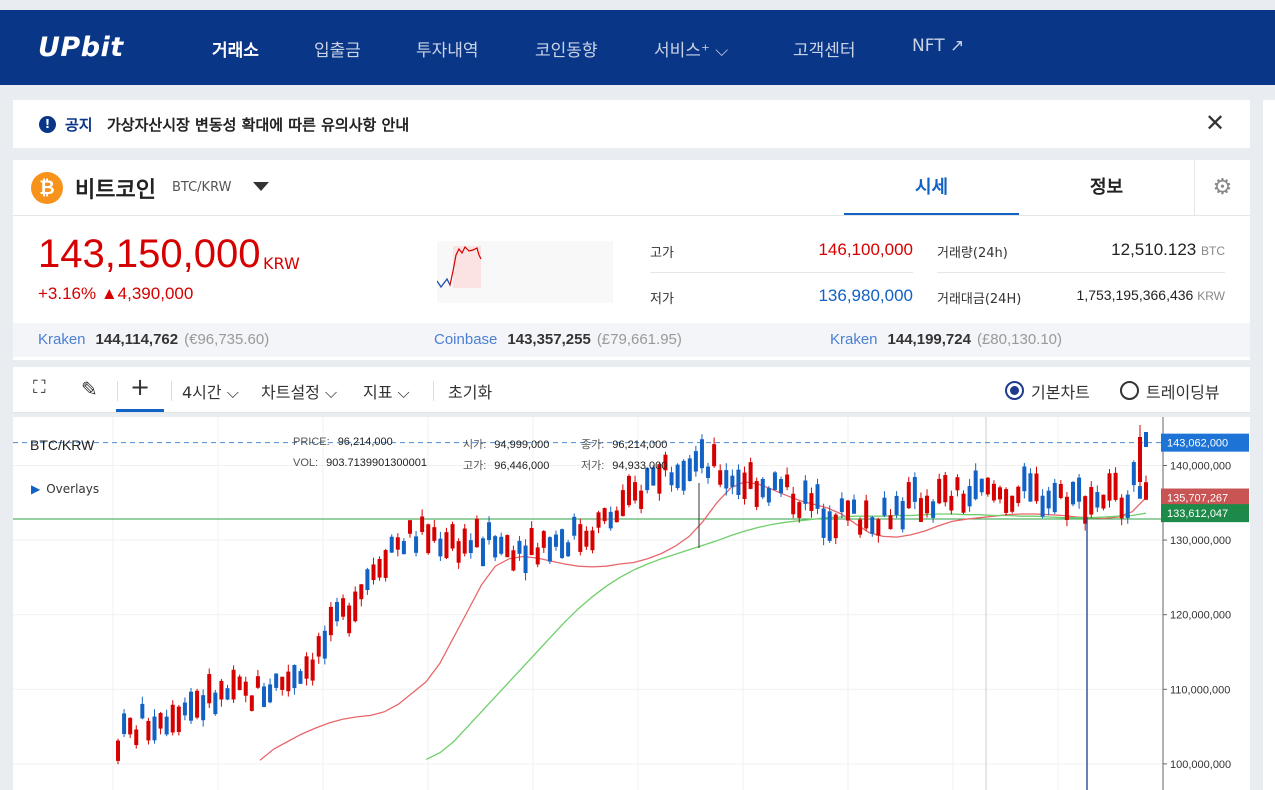 This screenshot has width=1275, height=790. I want to click on reset-button: 초기화, so click(470, 392).